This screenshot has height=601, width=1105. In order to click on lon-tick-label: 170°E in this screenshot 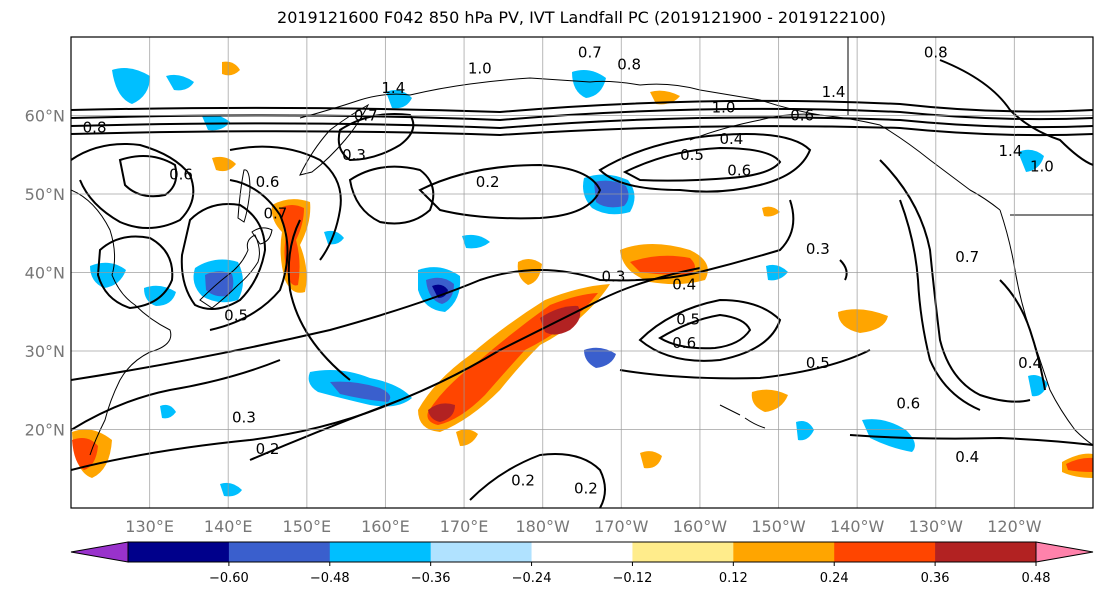, I will do `click(464, 526)`.